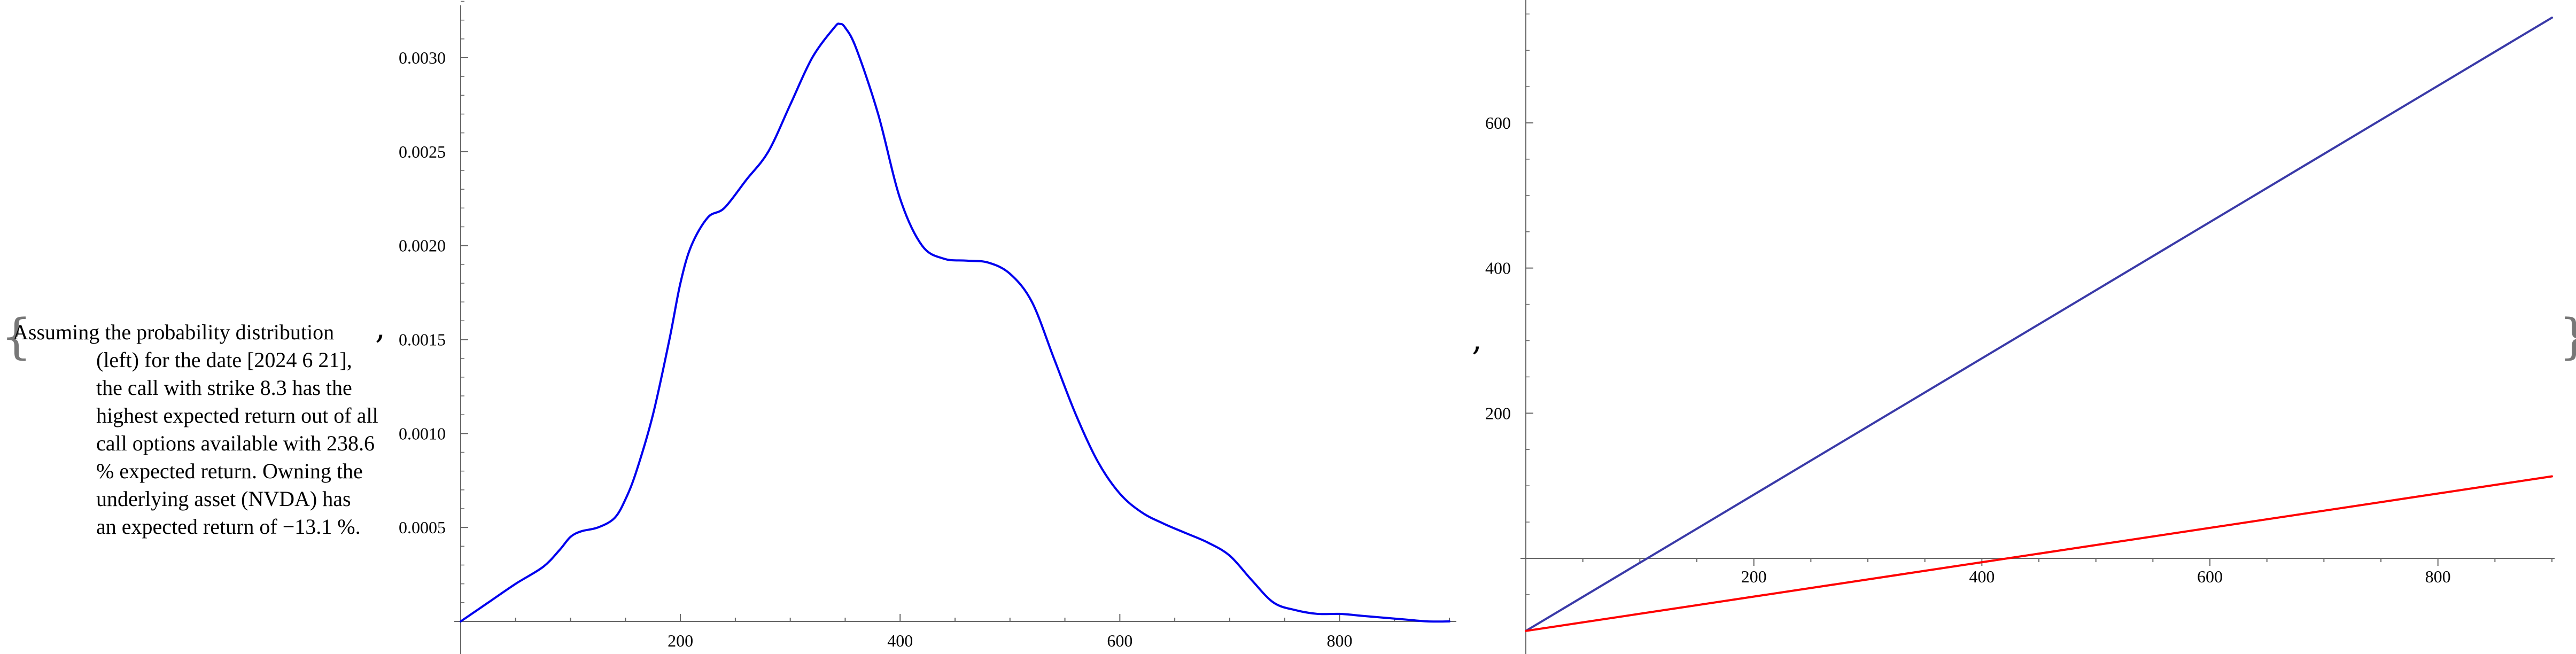 This screenshot has width=2576, height=654. I want to click on y-tick-label: 0.0030, so click(422, 57).